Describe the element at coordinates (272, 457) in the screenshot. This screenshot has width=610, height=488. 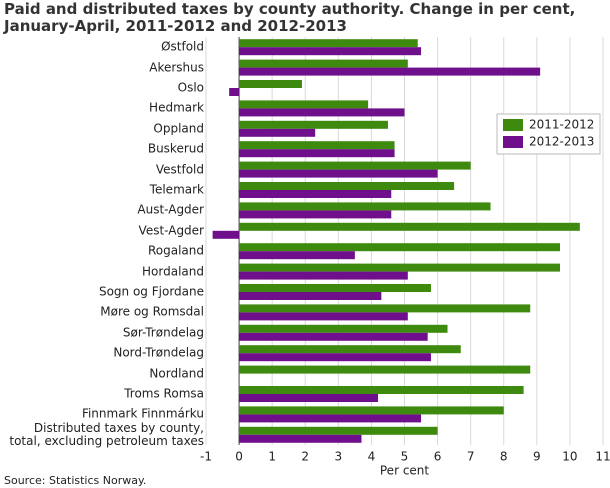
I see `x-tick-label: 1` at that location.